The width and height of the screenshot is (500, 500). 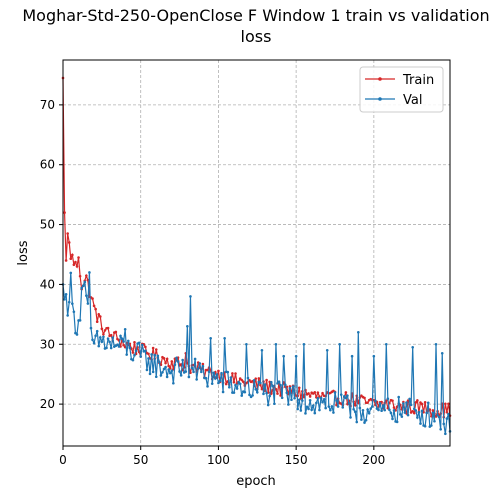 What do you see at coordinates (380, 79) in the screenshot?
I see `legend-train-marker` at bounding box center [380, 79].